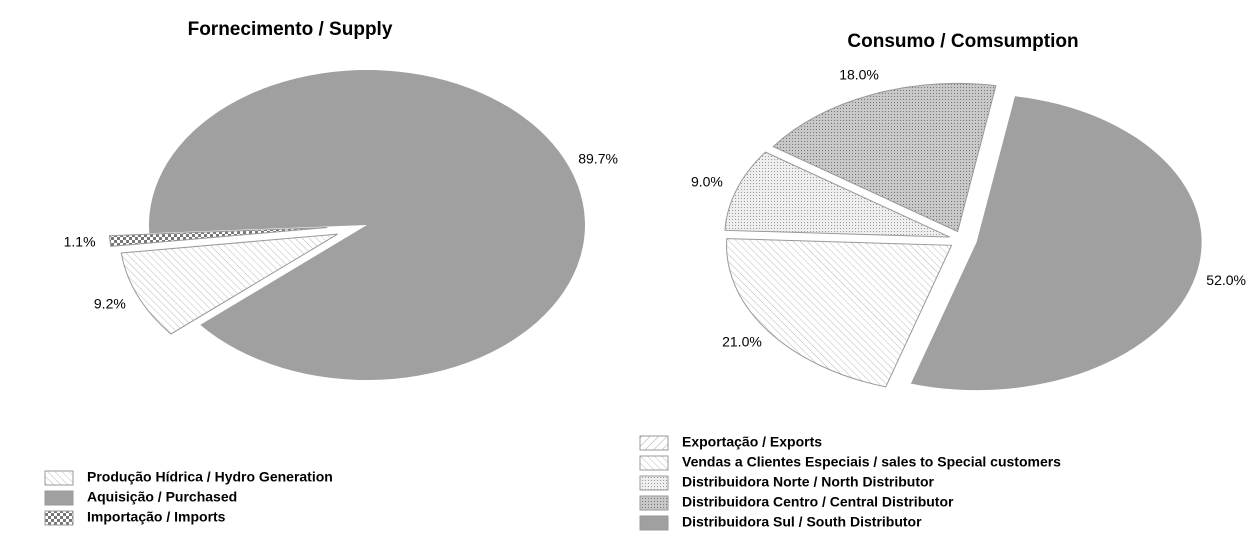 The image size is (1254, 548). I want to click on legend-label: Aquisição / Purchased, so click(162, 497).